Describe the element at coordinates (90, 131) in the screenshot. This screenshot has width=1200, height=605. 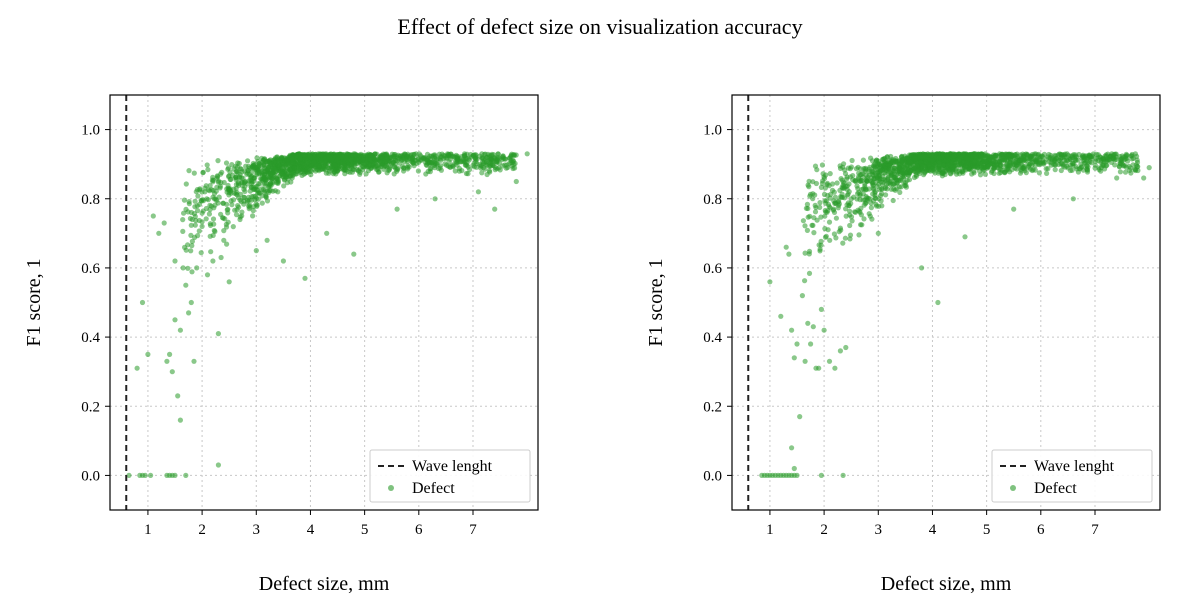
I see `y-tick-label: 1.0` at that location.